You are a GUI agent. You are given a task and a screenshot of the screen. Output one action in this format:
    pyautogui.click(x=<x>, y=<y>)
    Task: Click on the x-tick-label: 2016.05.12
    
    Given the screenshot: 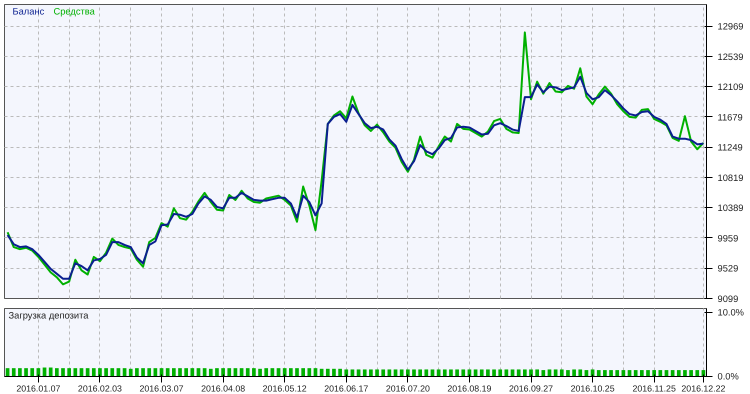 What is the action you would take?
    pyautogui.click(x=284, y=389)
    